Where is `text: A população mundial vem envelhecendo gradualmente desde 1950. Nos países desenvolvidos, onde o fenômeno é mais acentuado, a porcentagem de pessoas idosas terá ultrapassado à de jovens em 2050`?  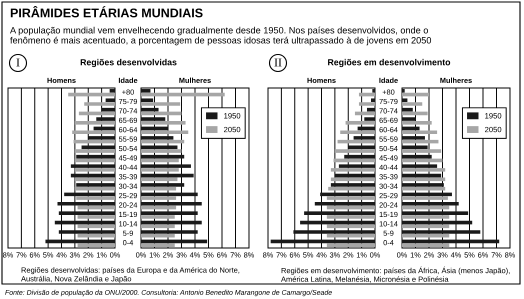 text: A população mundial vem envelhecendo gradualmente desde 1950. Nos países desenvolvidos, onde o fenômeno é mais acentuado, a porcentagem de pessoas idosas terá ultrapassado à de jovens em 2050 is located at coordinates (221, 36).